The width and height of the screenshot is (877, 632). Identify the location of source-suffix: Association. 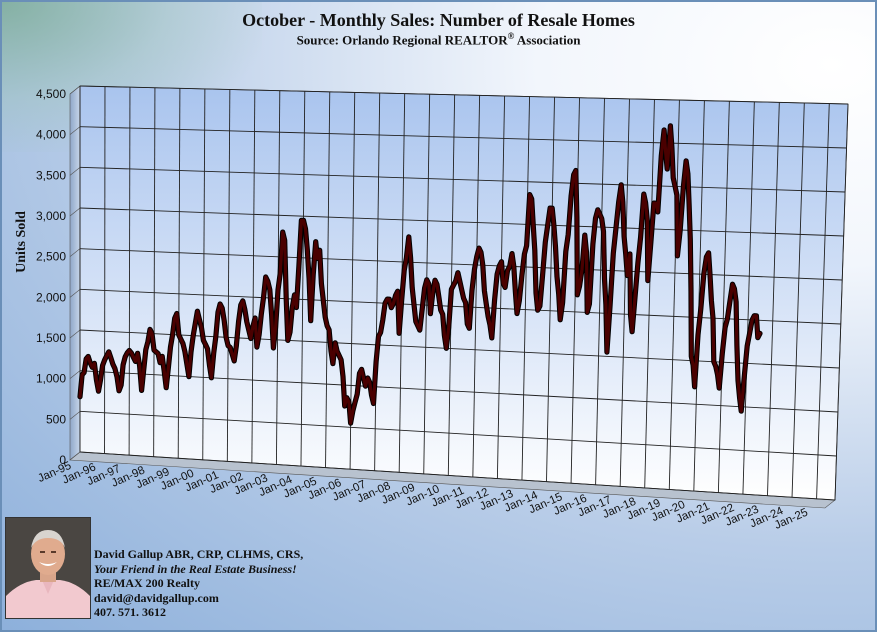
(547, 40).